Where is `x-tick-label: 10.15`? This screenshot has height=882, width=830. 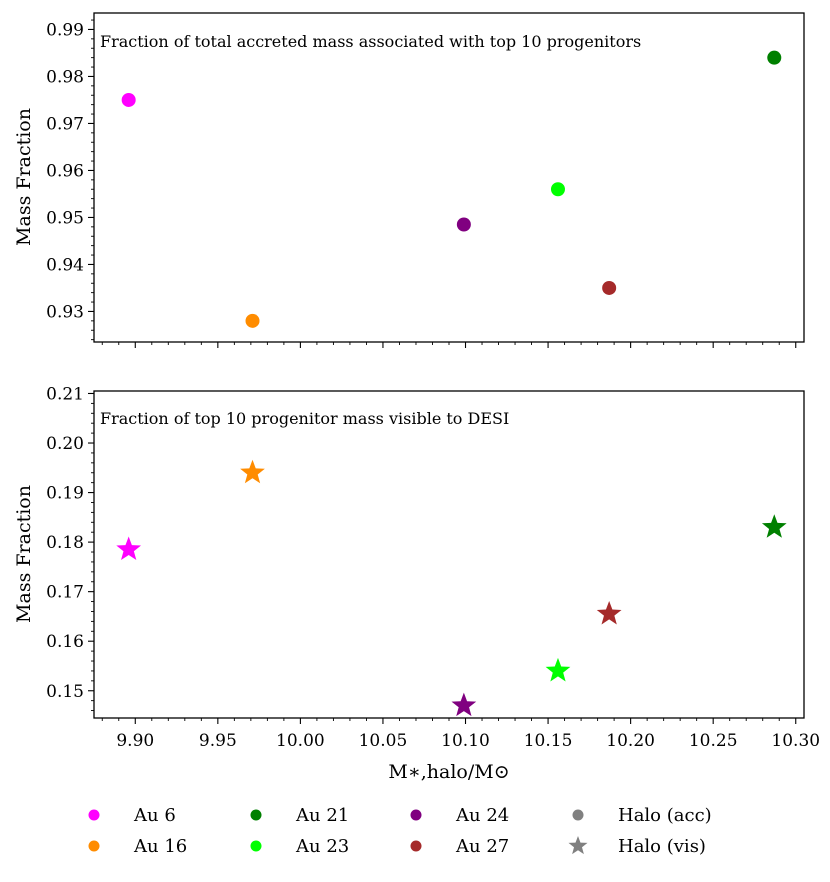
x-tick-label: 10.15 is located at coordinates (548, 741).